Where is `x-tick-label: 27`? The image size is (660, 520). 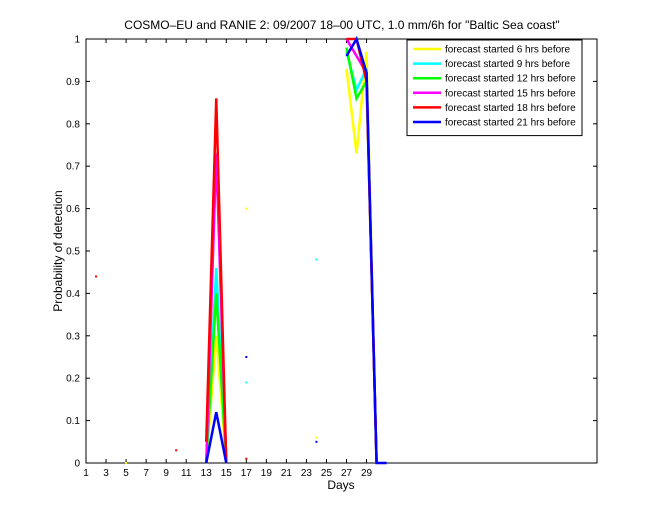 x-tick-label: 27 is located at coordinates (347, 473).